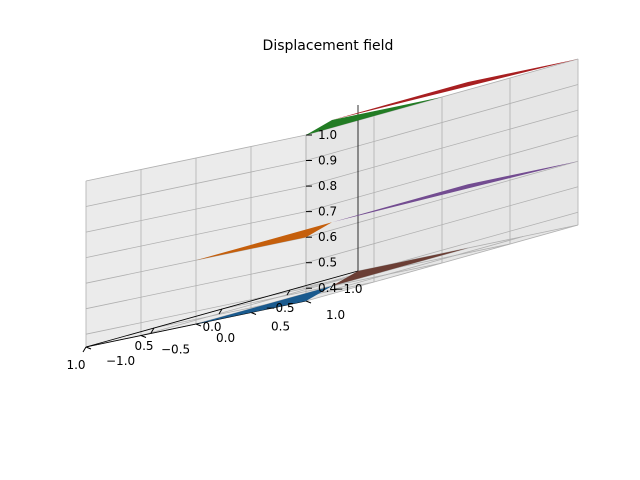  Describe the element at coordinates (327, 161) in the screenshot. I see `z-tick-label: 0.9` at that location.